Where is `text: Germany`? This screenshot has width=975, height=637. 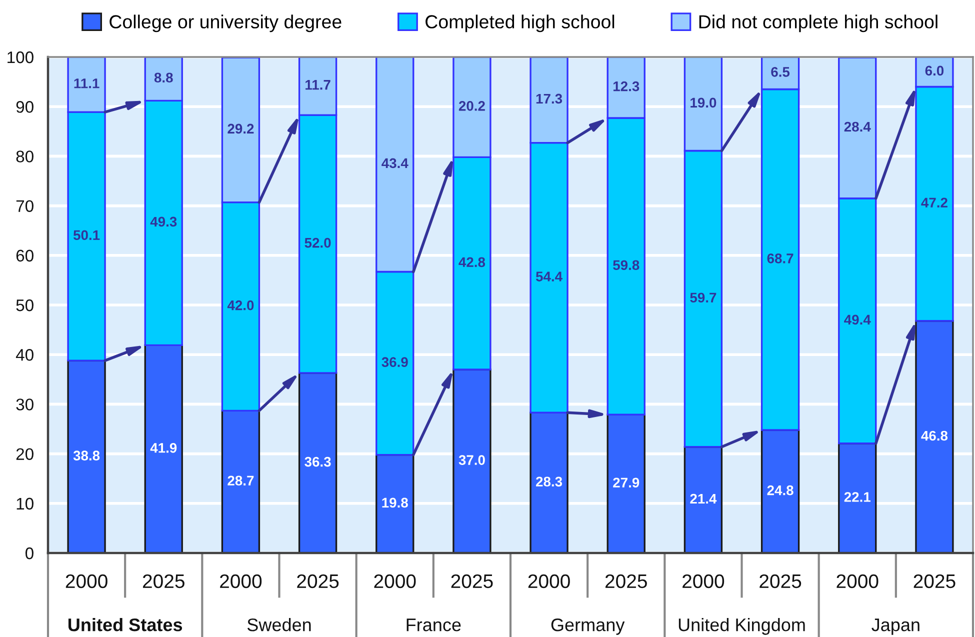
text: Germany is located at coordinates (588, 626).